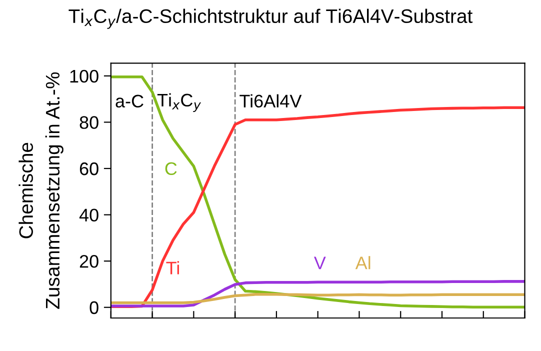 The width and height of the screenshot is (541, 351). What do you see at coordinates (88, 215) in the screenshot?
I see `y-tick-label: 40` at bounding box center [88, 215].